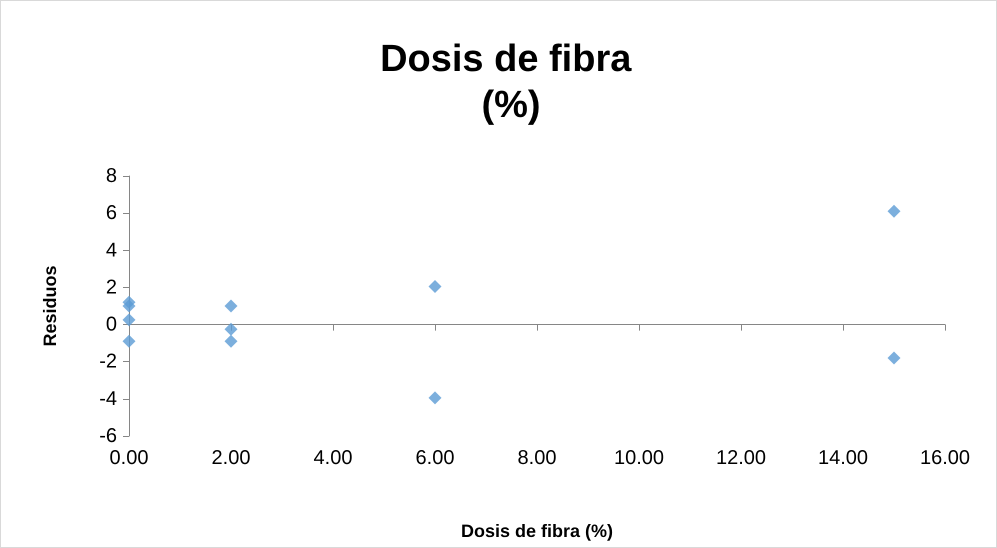 The height and width of the screenshot is (548, 997). I want to click on x-tick-label: 8.00, so click(537, 458).